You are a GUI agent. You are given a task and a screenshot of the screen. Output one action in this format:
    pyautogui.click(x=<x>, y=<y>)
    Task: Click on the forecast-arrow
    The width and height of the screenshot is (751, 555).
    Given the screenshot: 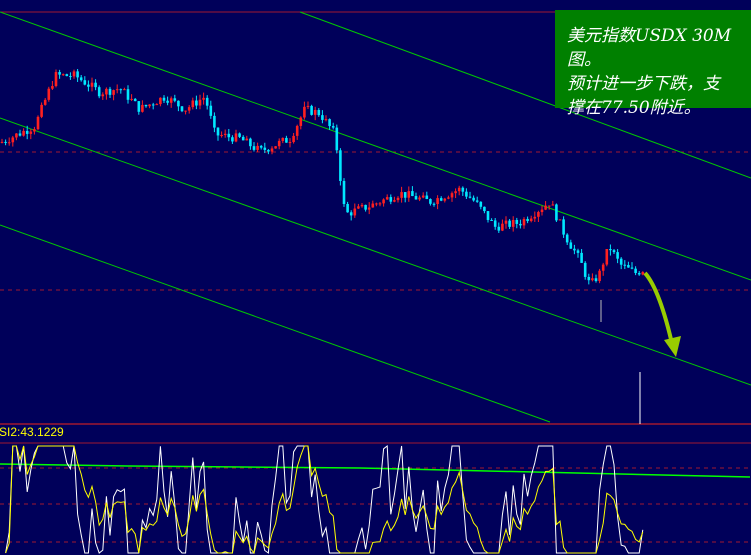 What is the action you would take?
    pyautogui.click(x=659, y=310)
    